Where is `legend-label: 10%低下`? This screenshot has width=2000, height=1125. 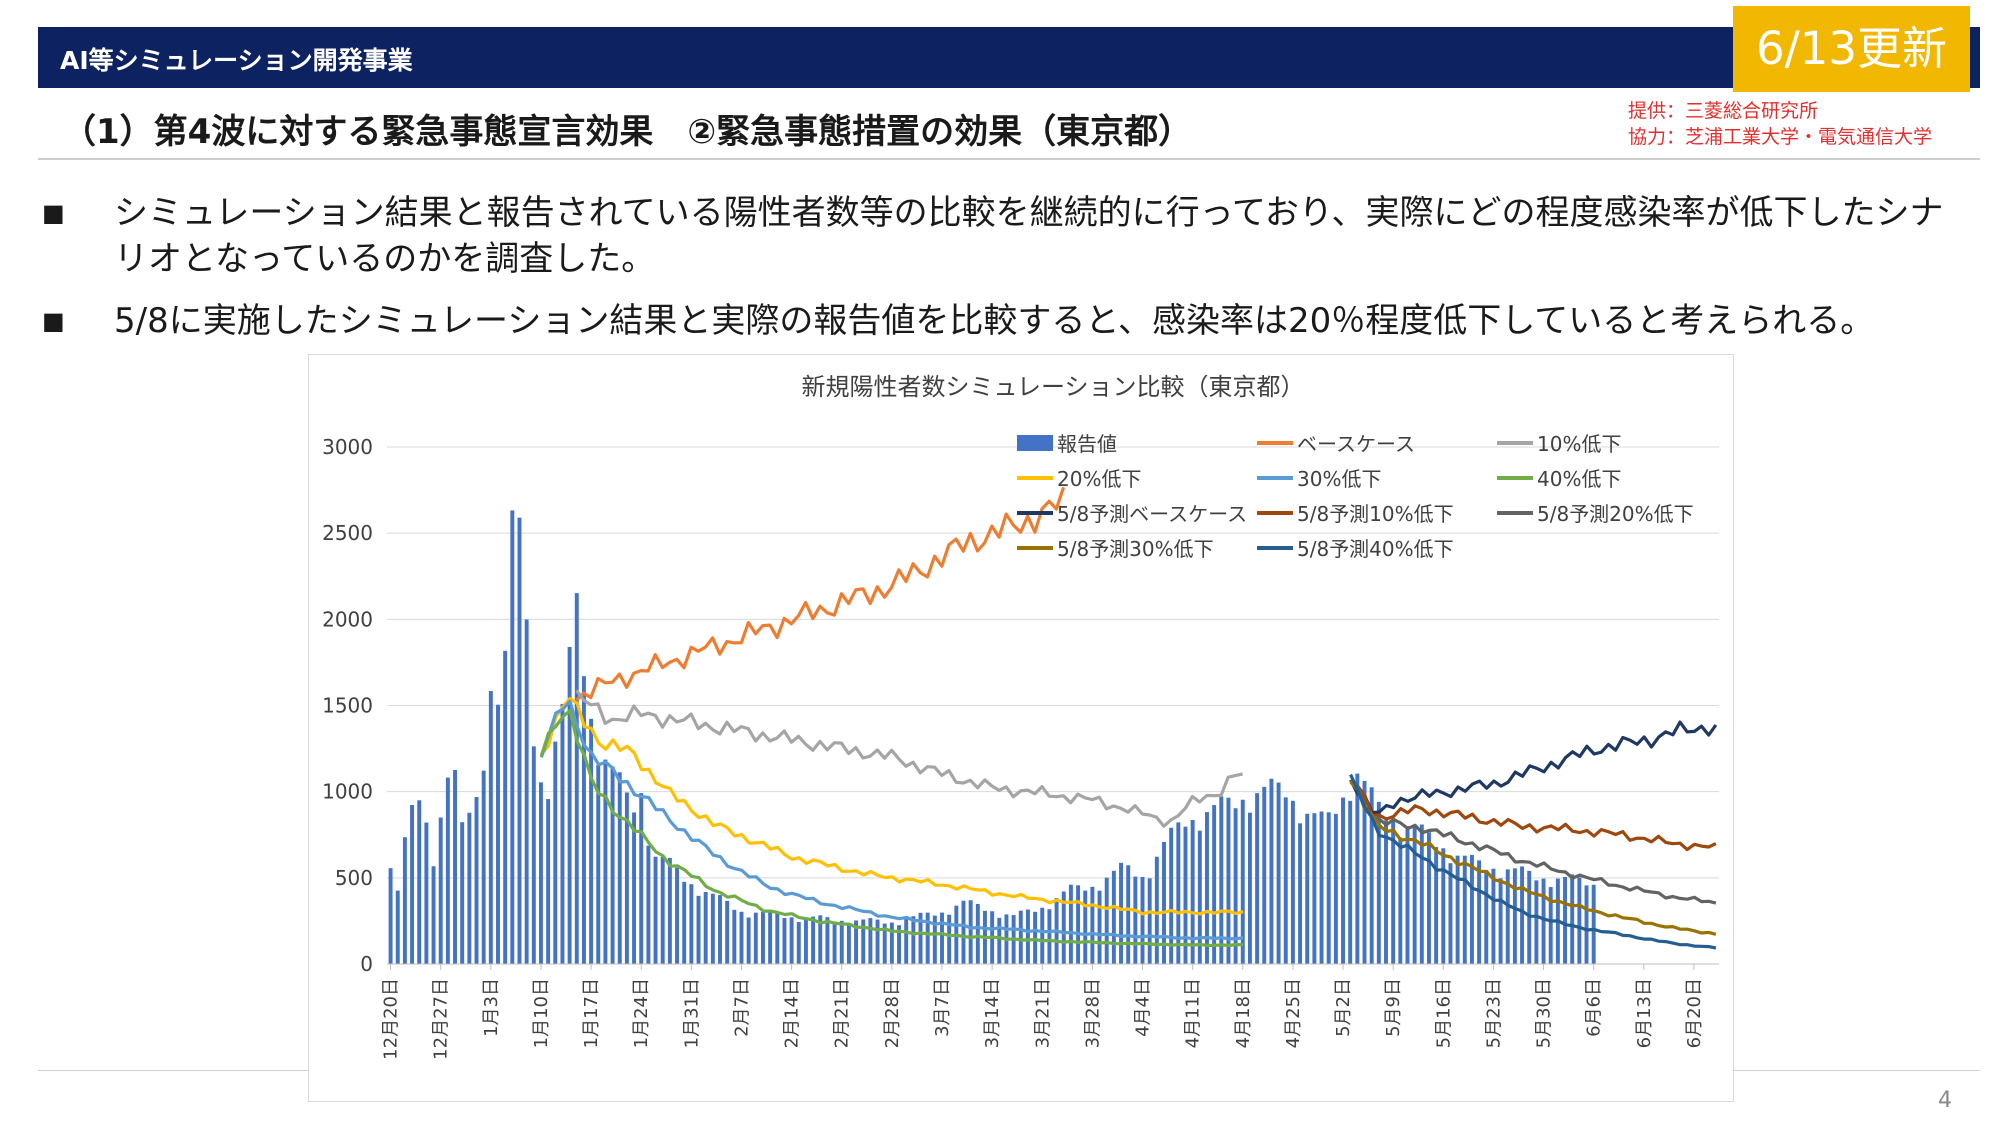 legend-label: 10%低下 is located at coordinates (1579, 444).